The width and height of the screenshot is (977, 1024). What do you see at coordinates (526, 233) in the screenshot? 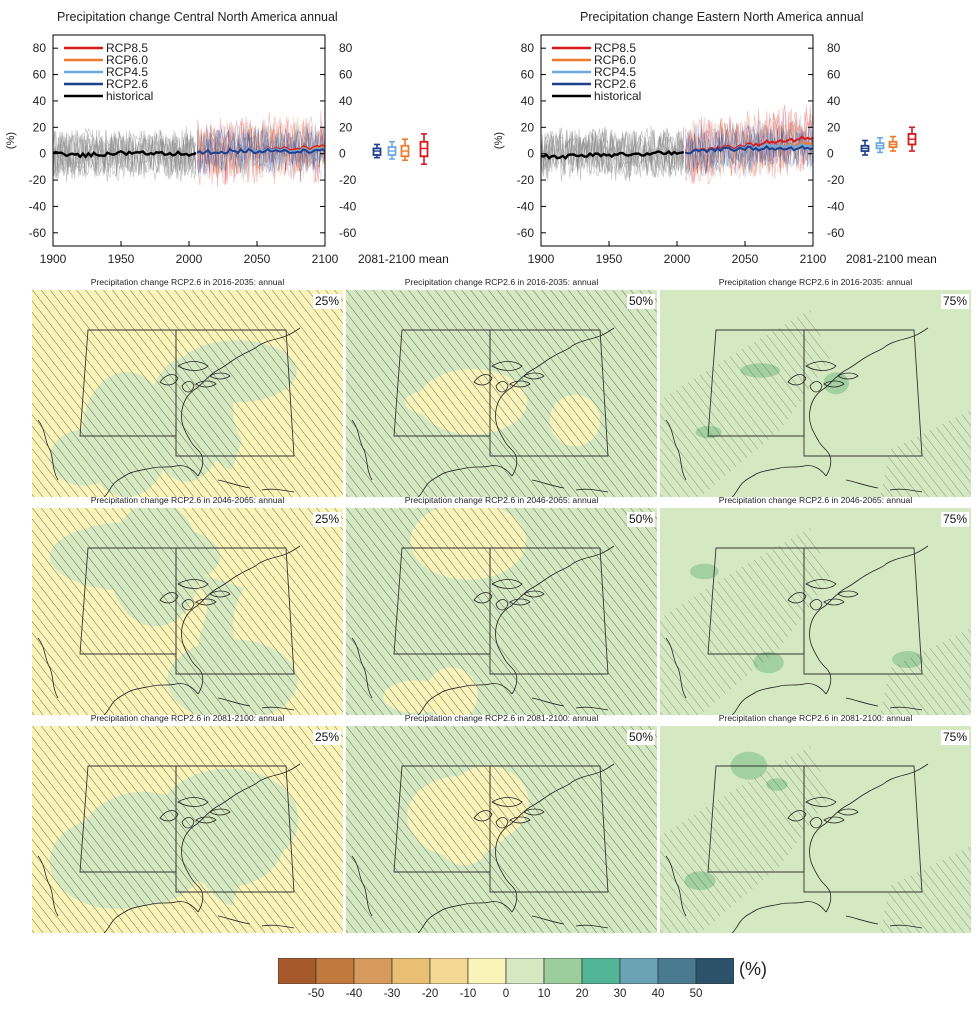
I see `y-tick-label-left: -60` at bounding box center [526, 233].